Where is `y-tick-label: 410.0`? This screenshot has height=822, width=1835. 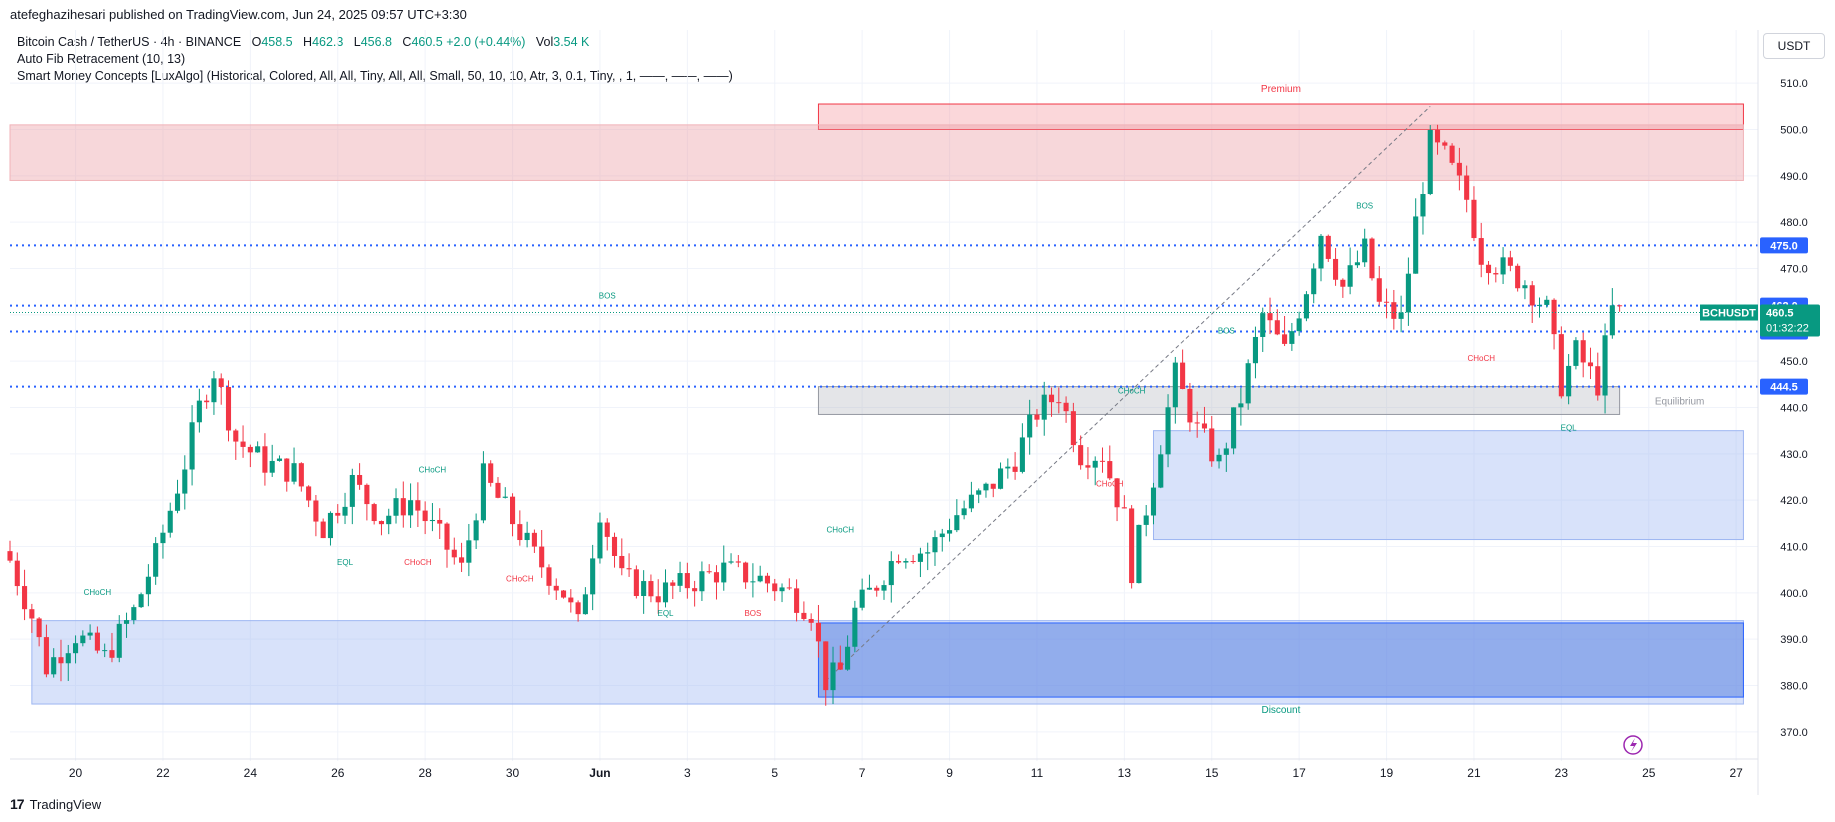
y-tick-label: 410.0 is located at coordinates (1794, 548).